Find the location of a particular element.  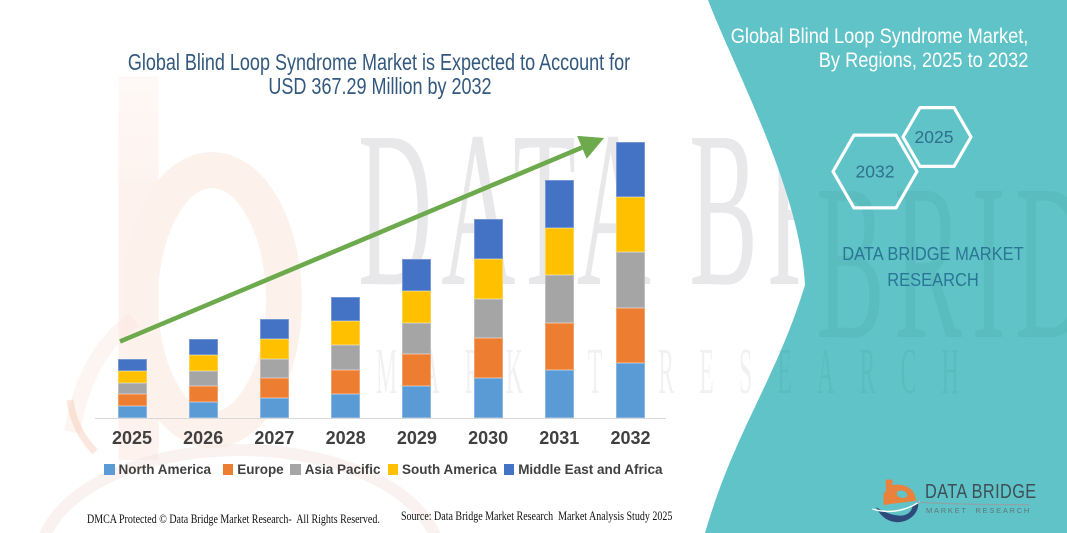

svg-text: 2025 is located at coordinates (934, 137).